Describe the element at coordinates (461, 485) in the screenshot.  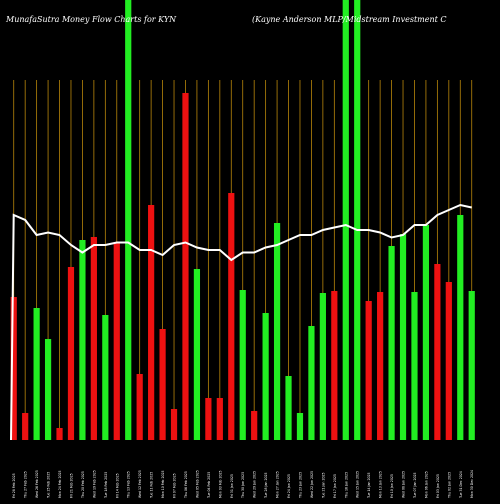
I see `x-tick-label: Tue 31 Dec 2024` at that location.